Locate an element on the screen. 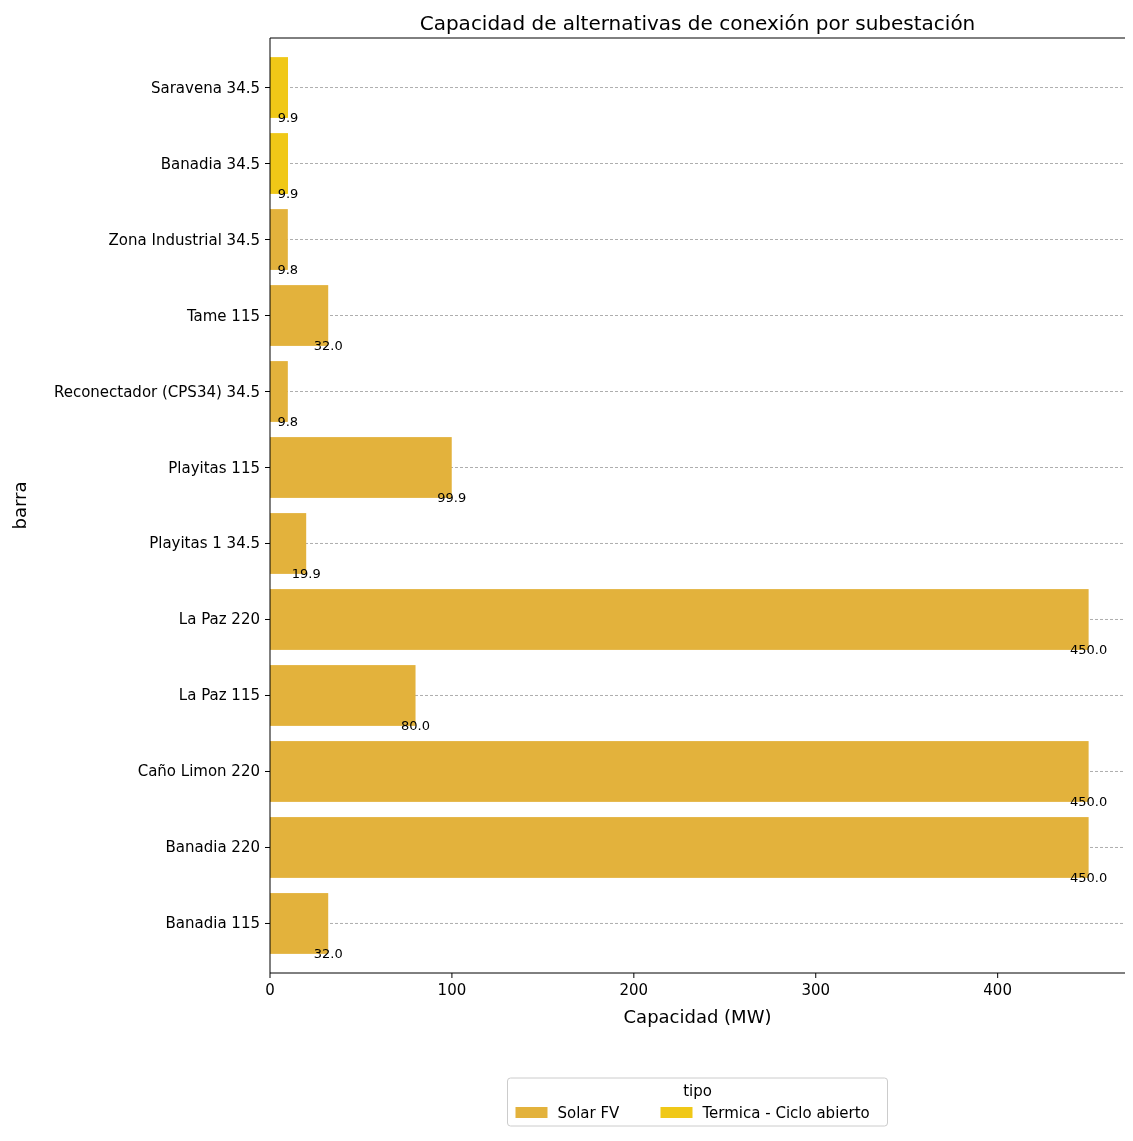 The width and height of the screenshot is (1133, 1141). y-axis-title: barra is located at coordinates (19, 505).